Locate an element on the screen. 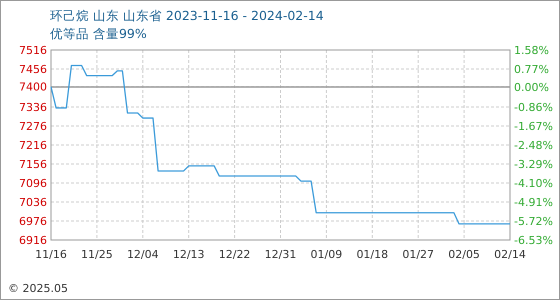 The height and width of the screenshot is (300, 560). y-tick-label: 7156 is located at coordinates (33, 164).